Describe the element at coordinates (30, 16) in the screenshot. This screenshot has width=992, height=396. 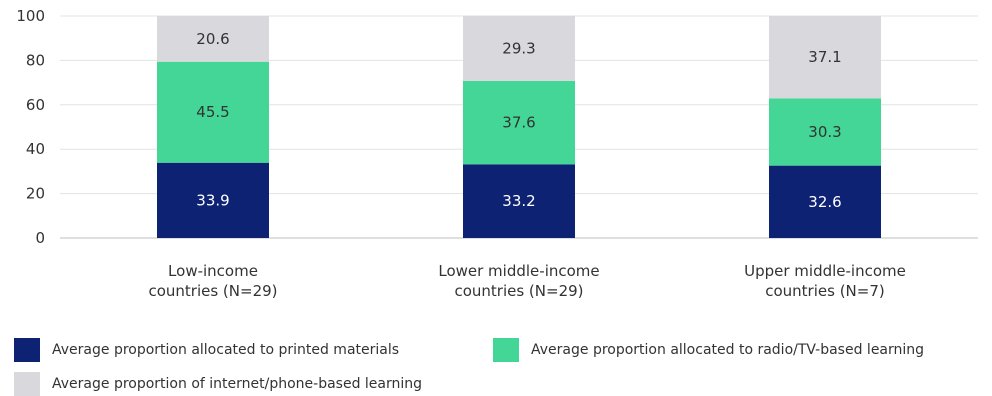
I see `y-tick-label-100: 100` at that location.